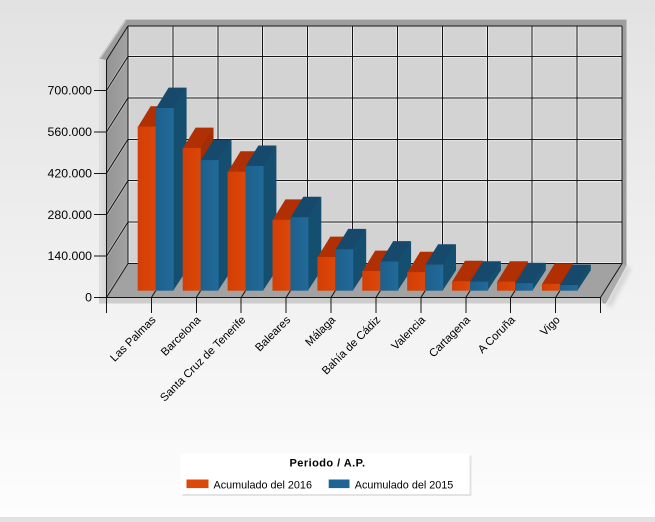  I want to click on svg-text: Vigo, so click(550, 326).